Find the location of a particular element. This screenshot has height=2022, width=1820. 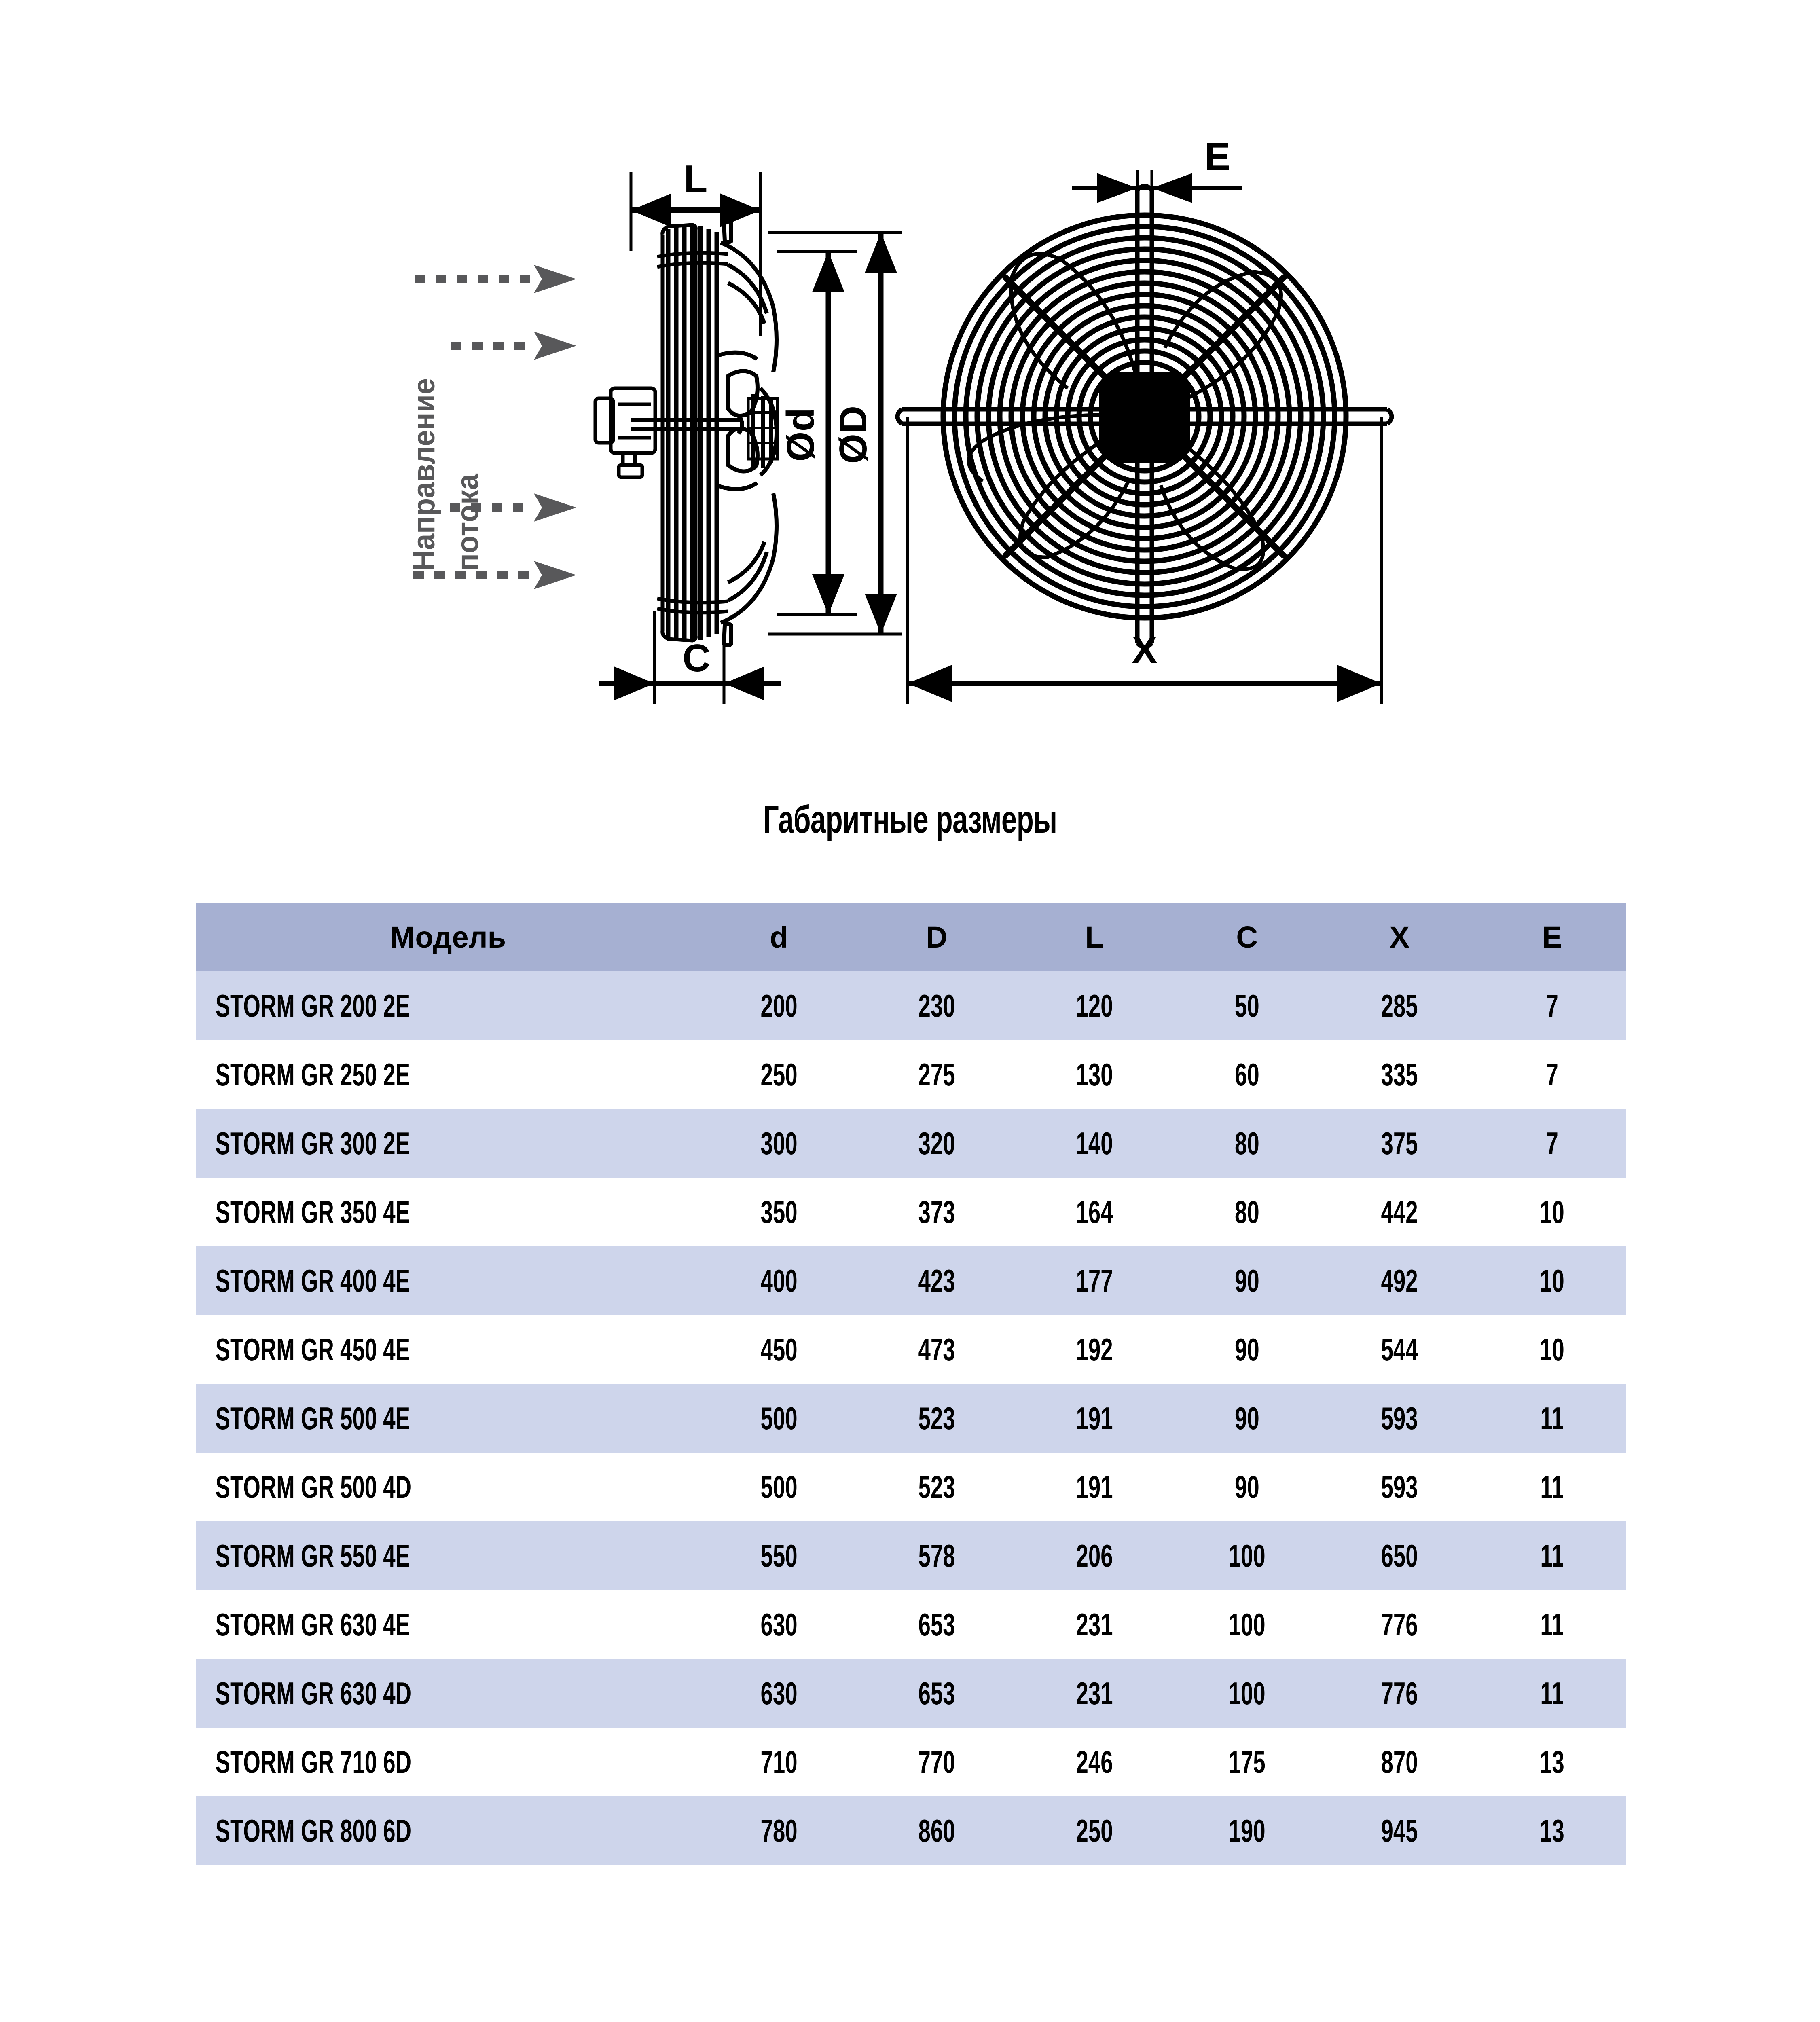

cell-model: STORM GR 800 6D is located at coordinates (448, 1830).